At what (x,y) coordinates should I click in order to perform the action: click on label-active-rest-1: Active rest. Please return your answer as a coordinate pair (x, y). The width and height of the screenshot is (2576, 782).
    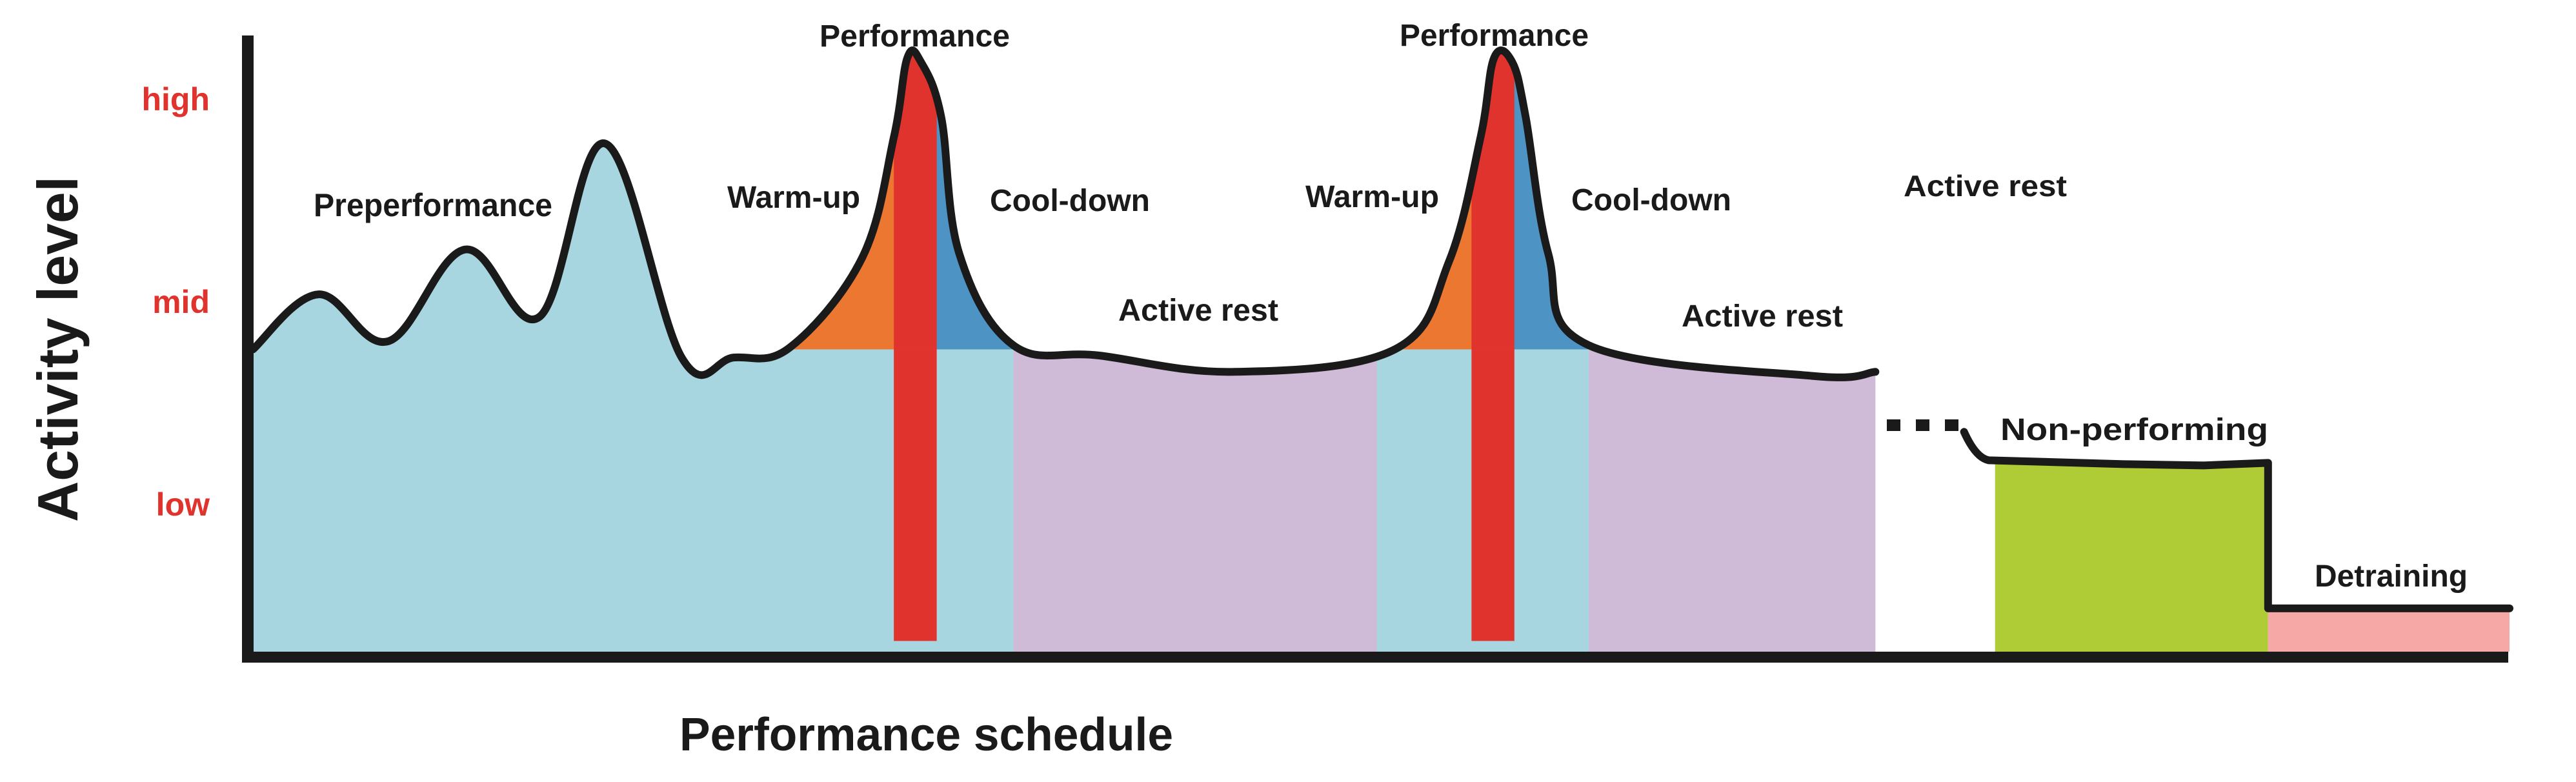
    Looking at the image, I should click on (1198, 311).